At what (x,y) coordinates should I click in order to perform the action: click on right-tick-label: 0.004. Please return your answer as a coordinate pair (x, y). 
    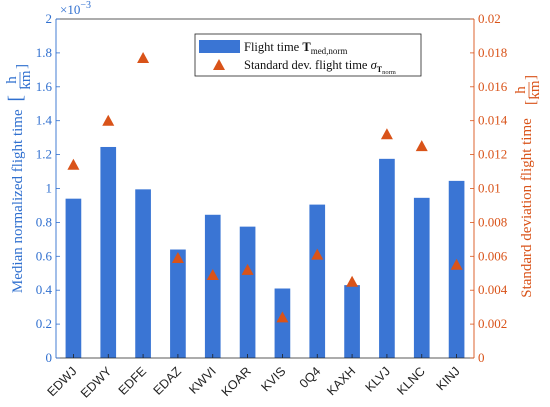
    Looking at the image, I should click on (493, 289).